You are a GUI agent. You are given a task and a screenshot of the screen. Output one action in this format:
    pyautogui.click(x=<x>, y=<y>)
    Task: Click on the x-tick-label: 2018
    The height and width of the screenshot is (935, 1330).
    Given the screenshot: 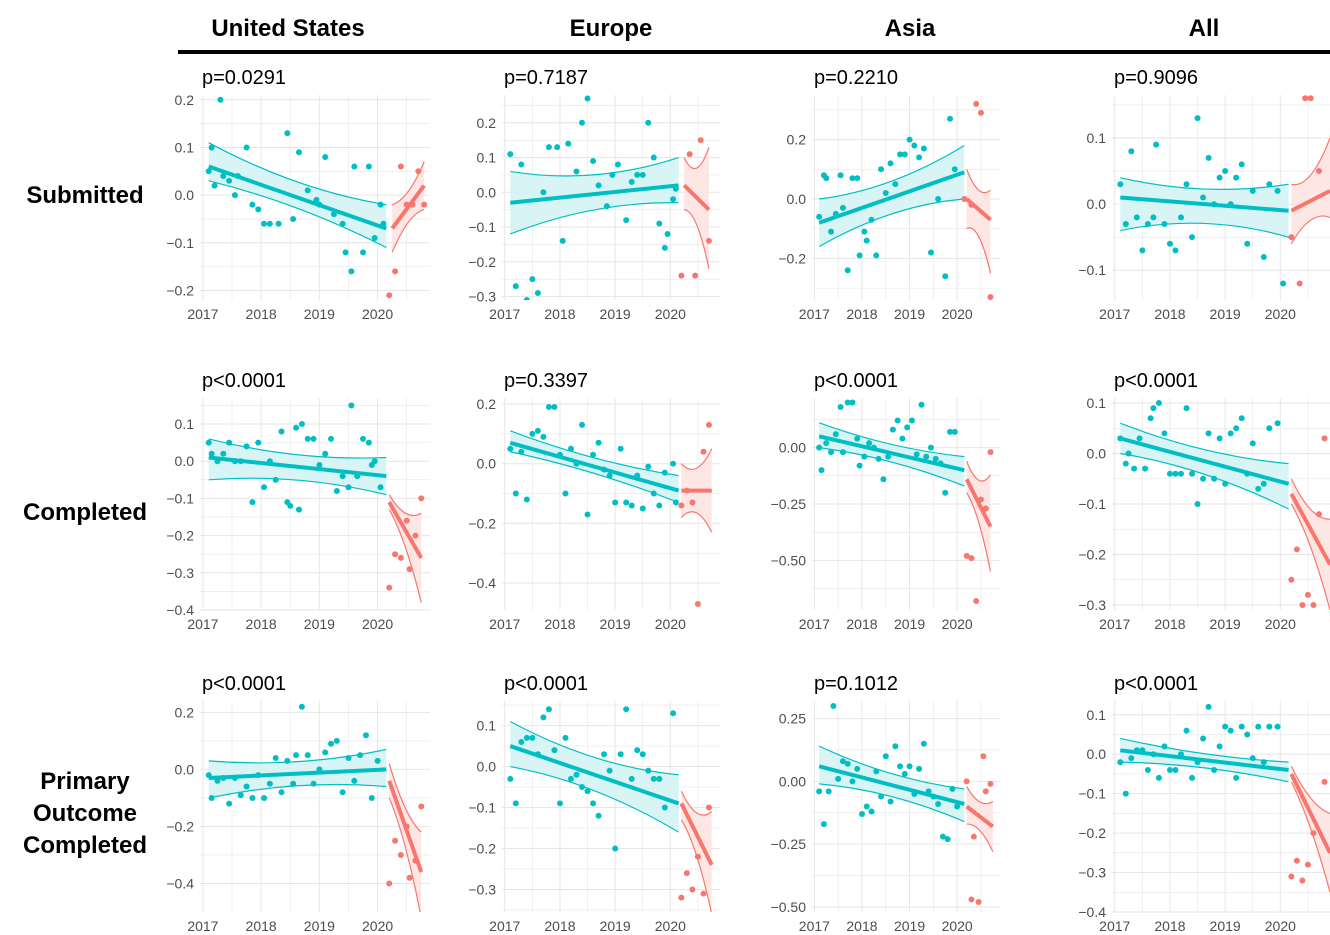 What is the action you would take?
    pyautogui.click(x=559, y=314)
    